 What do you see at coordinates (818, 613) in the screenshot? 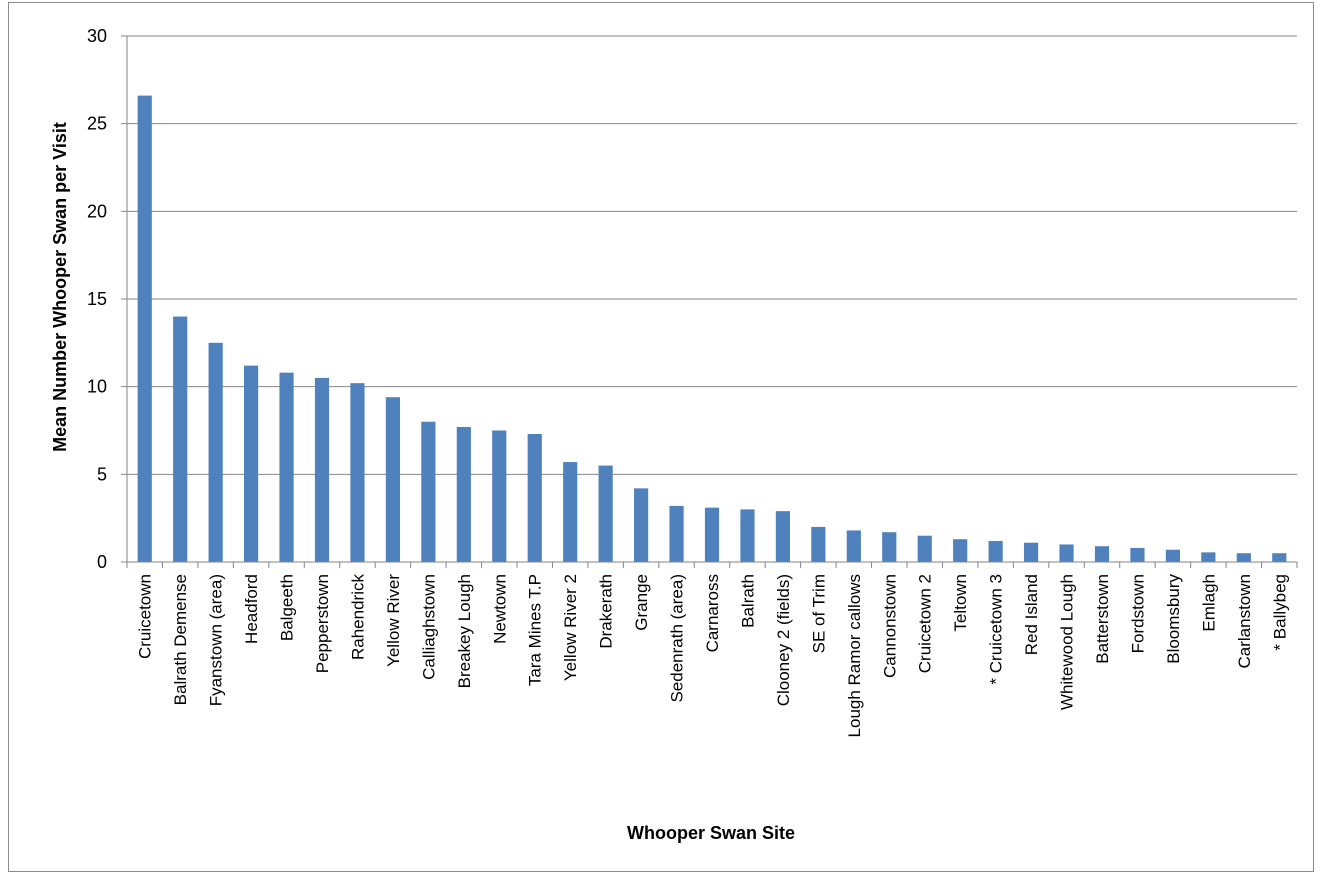
I see `x-tick-label: SE of Trim` at bounding box center [818, 613].